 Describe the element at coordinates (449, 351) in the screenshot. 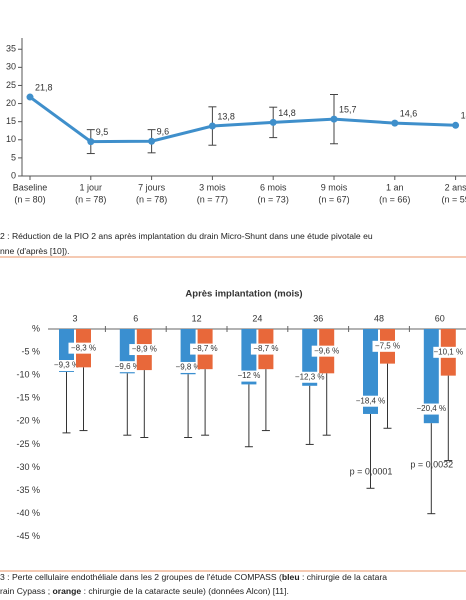

I see `value-label: −10,1 %` at that location.